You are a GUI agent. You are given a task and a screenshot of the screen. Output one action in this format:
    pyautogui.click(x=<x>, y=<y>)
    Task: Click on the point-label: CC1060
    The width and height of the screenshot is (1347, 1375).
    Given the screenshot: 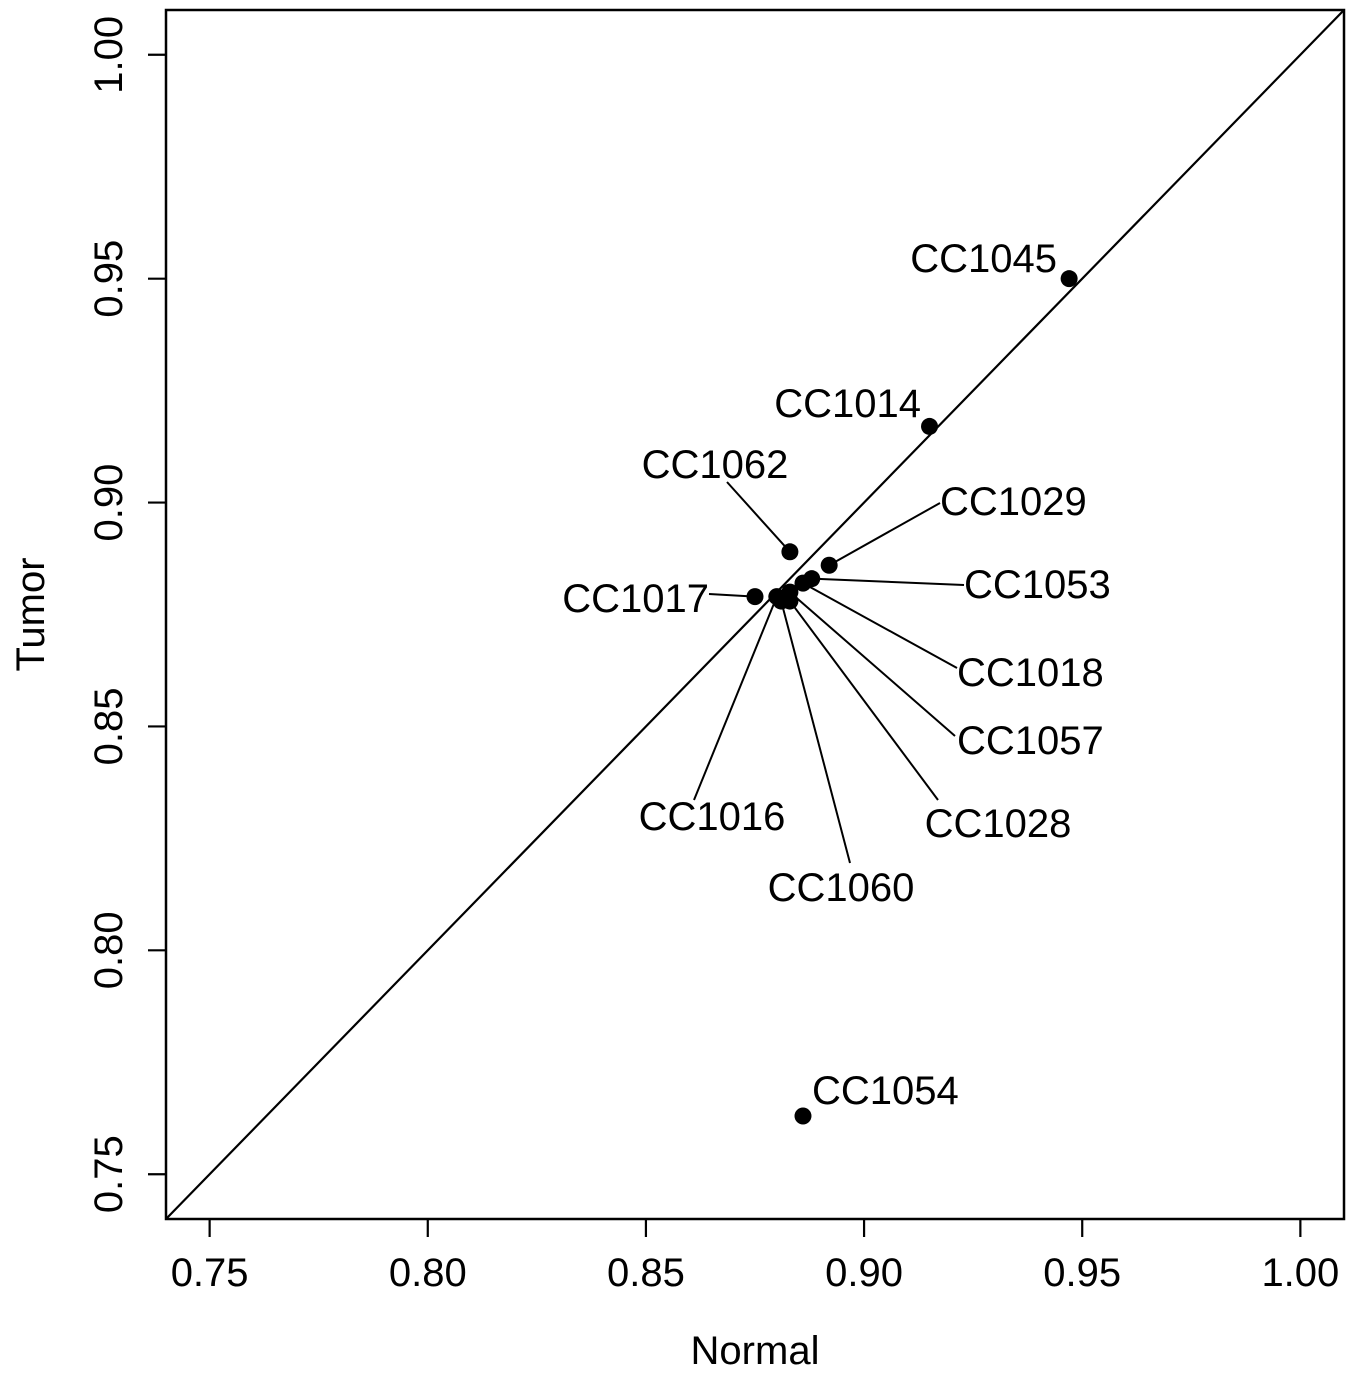 What is the action you would take?
    pyautogui.click(x=841, y=888)
    